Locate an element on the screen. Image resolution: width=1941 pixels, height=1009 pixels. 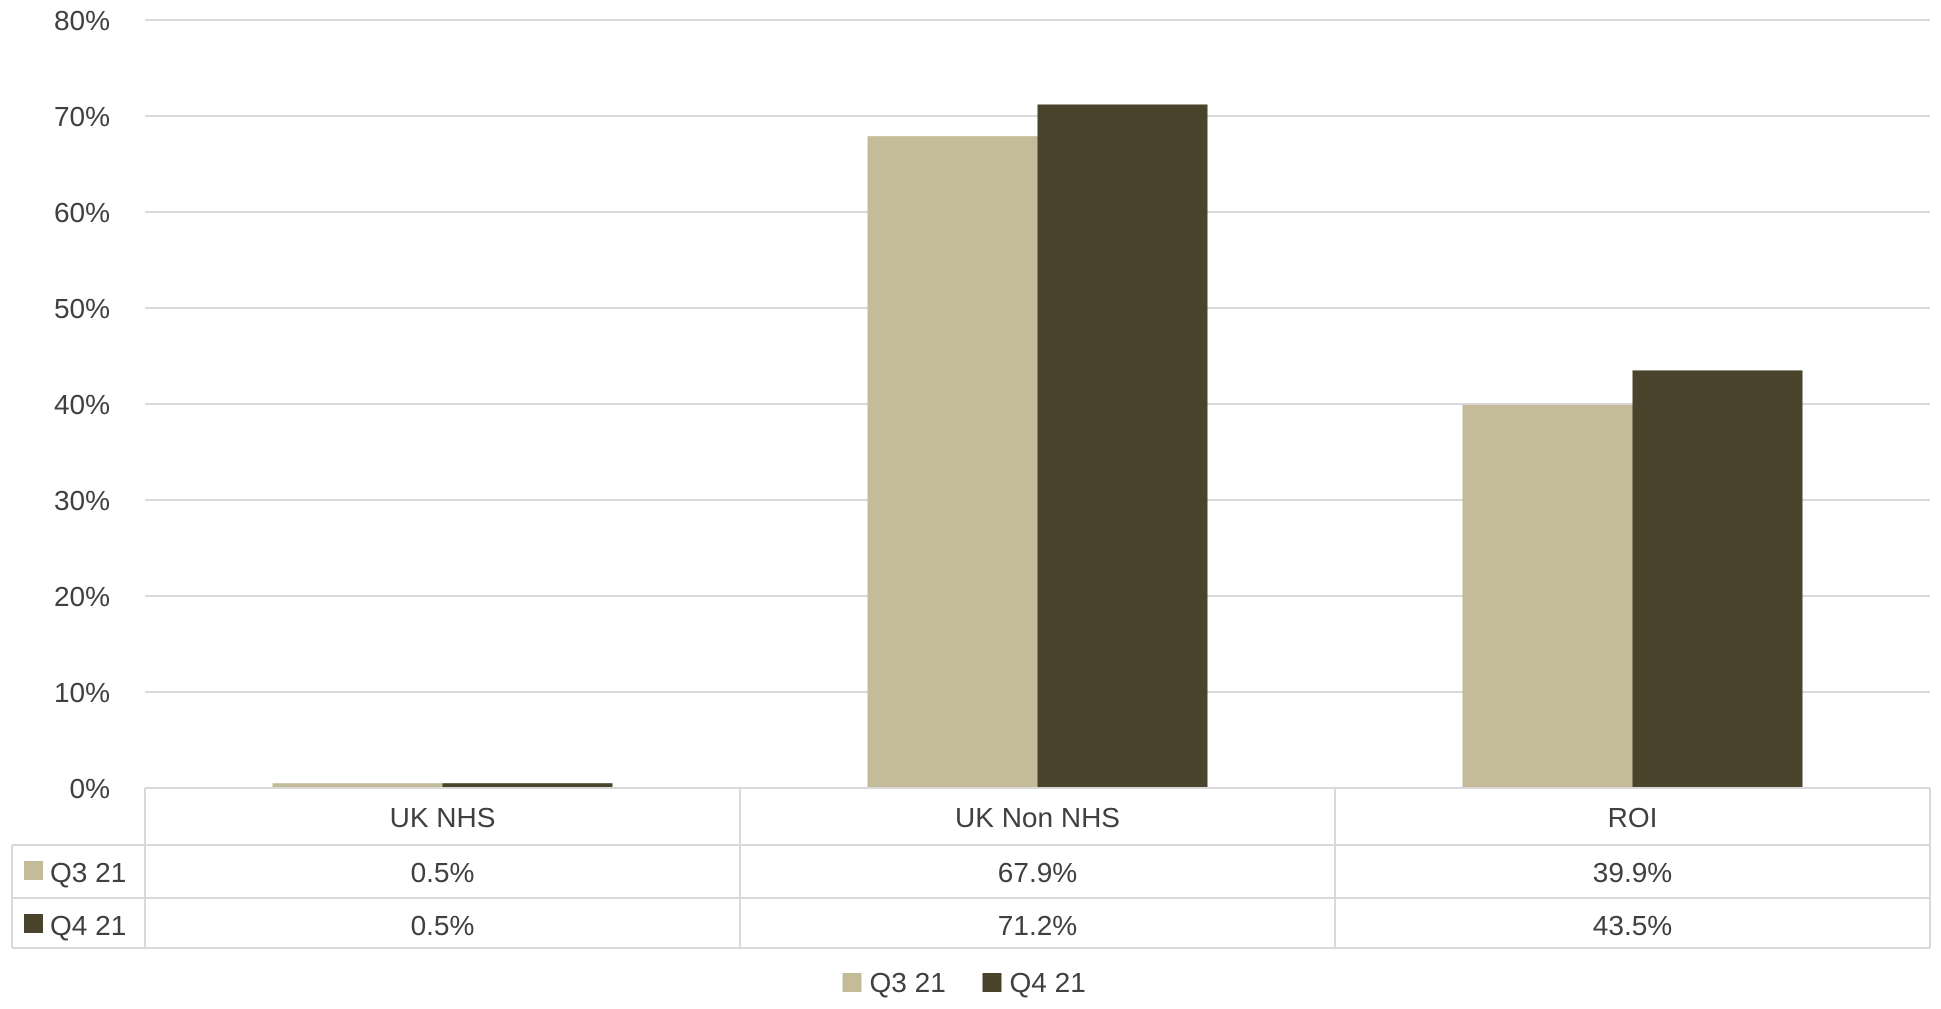
y-tick-label: 40% is located at coordinates (82, 404).